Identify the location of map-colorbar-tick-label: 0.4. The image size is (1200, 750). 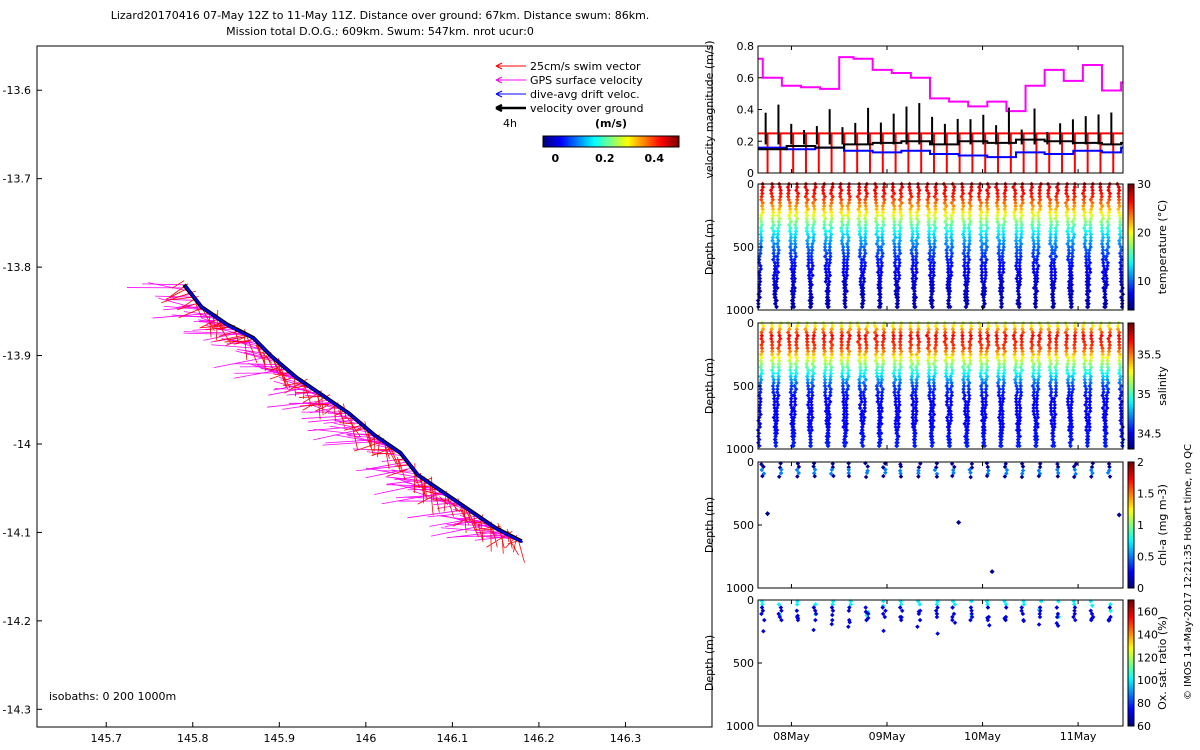
(655, 158).